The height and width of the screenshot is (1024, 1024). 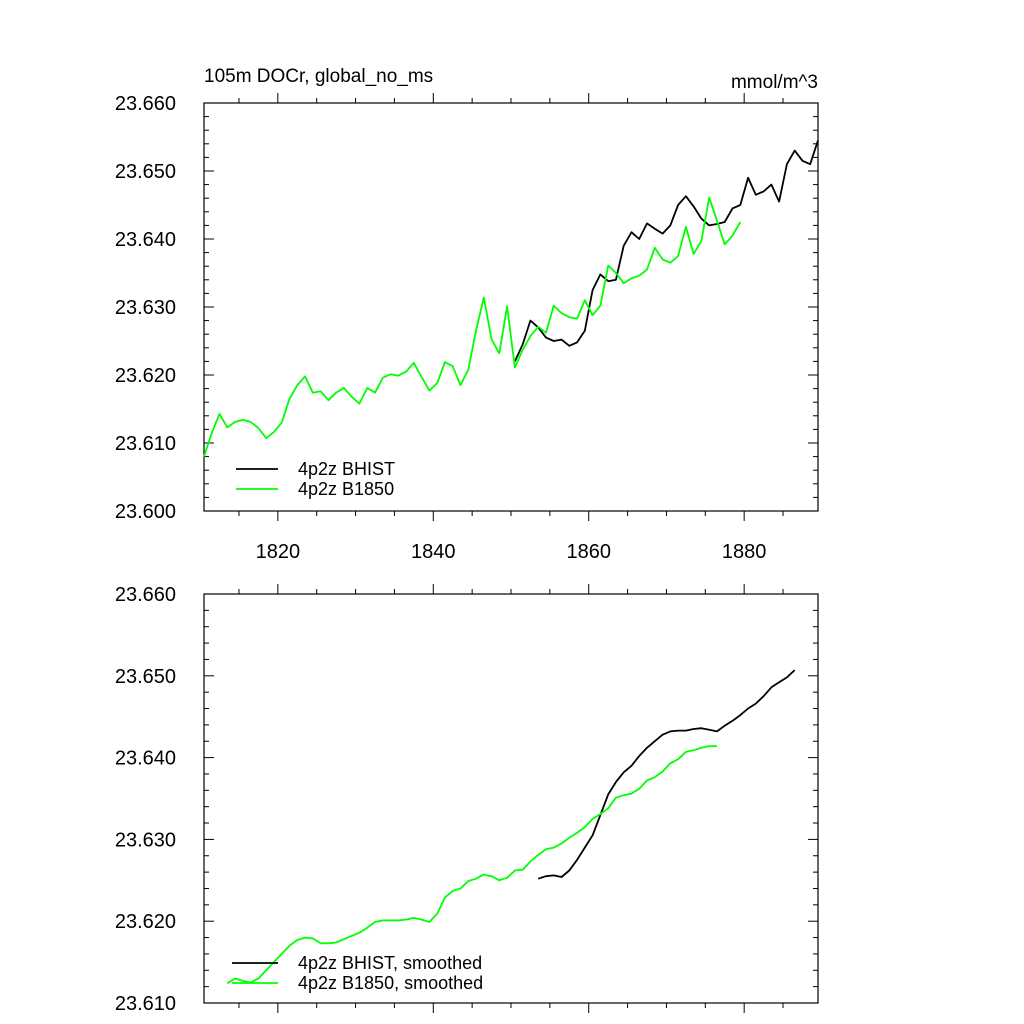 I want to click on legend-label: 4p2z BHIST, so click(x=346, y=469).